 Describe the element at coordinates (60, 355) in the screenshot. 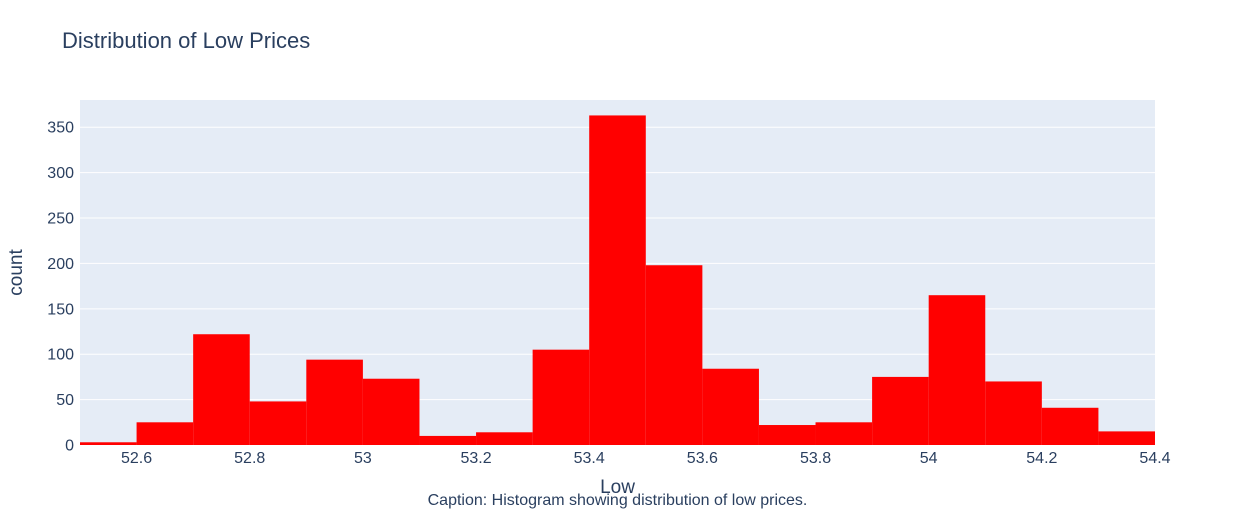

I see `y-tick-label: 100` at that location.